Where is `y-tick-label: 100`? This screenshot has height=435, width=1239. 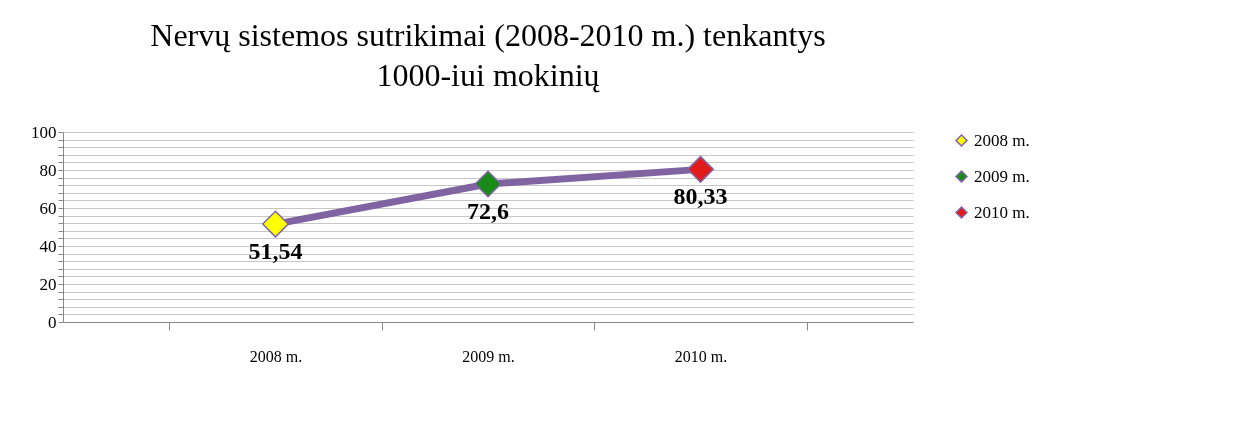
y-tick-label: 100 is located at coordinates (44, 132).